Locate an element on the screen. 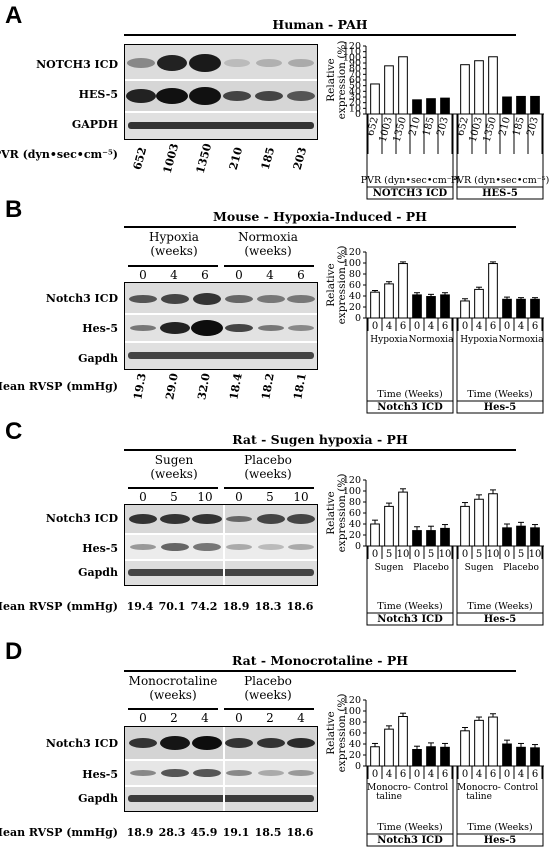 This screenshot has width=550, height=847. value-lane-3: 74.2 is located at coordinates (204, 606).